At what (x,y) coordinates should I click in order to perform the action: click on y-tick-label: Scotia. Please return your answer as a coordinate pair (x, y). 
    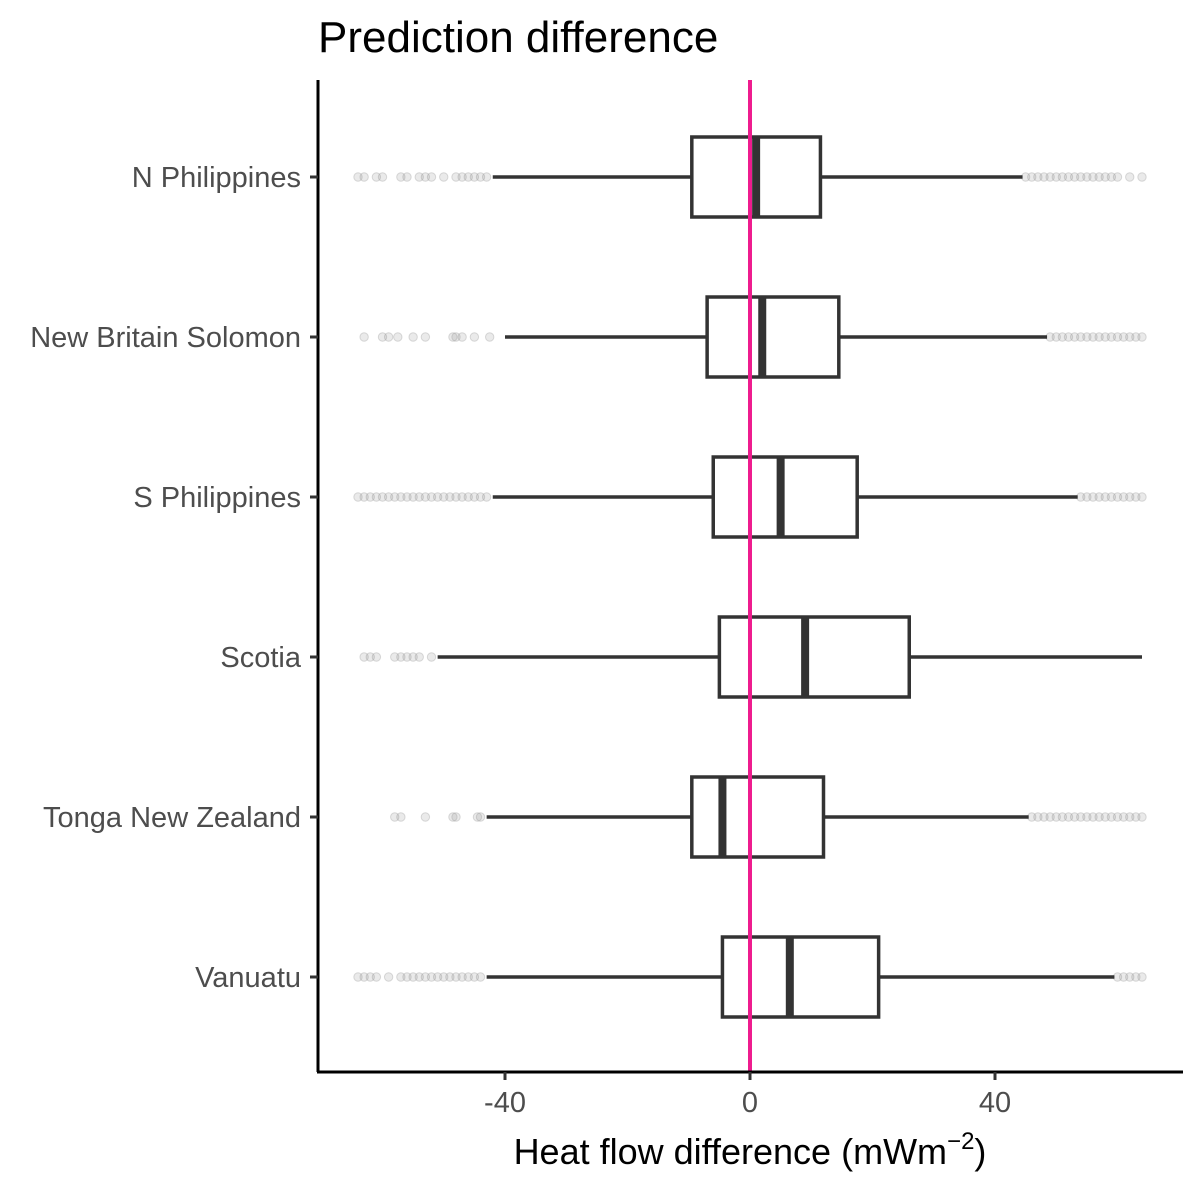
    Looking at the image, I should click on (260, 658).